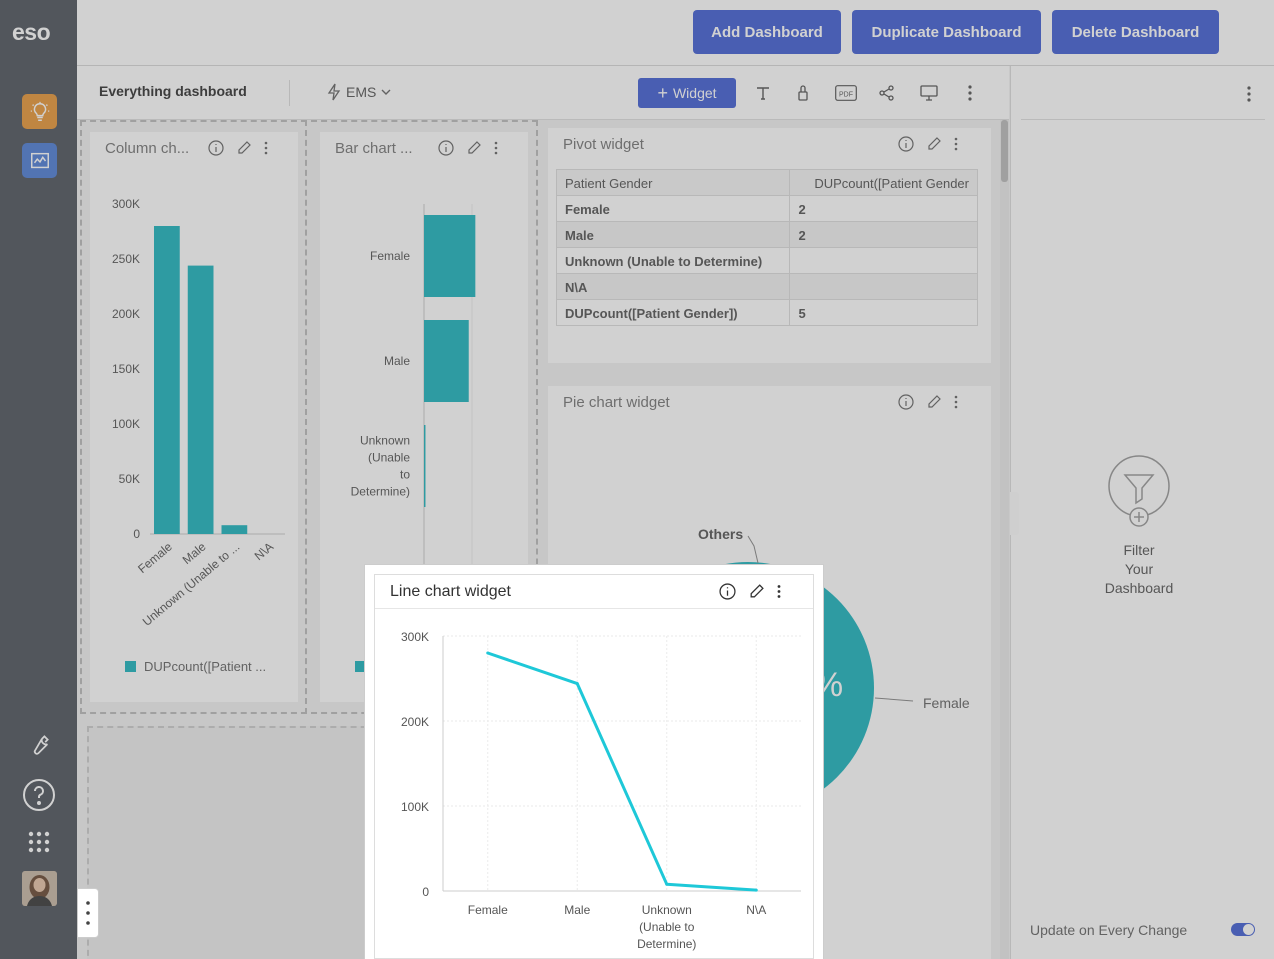 Image resolution: width=1274 pixels, height=959 pixels. Describe the element at coordinates (381, 466) in the screenshot. I see `y-tick-label: Unknown (Unable to Determine)` at that location.